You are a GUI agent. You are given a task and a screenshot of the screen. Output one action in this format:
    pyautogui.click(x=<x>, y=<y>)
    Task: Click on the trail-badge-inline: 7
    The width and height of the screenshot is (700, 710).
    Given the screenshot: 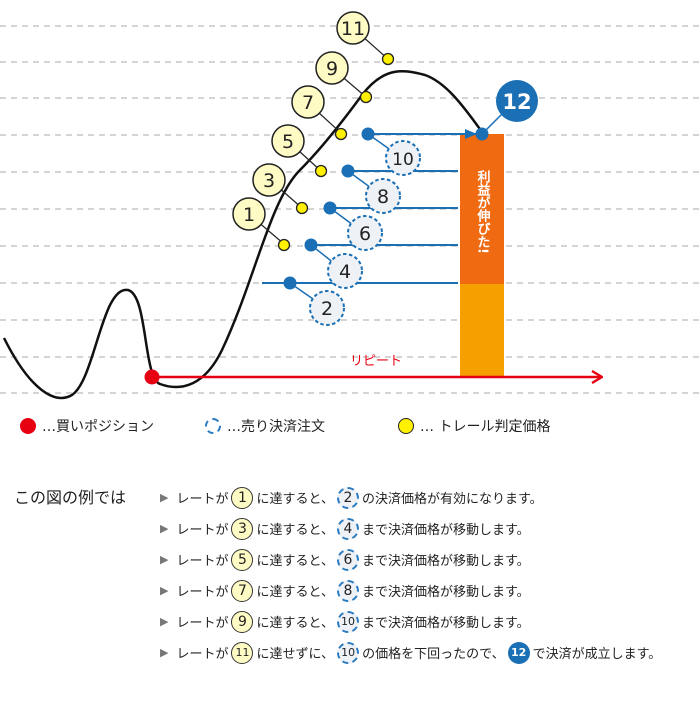 What is the action you would take?
    pyautogui.click(x=242, y=590)
    